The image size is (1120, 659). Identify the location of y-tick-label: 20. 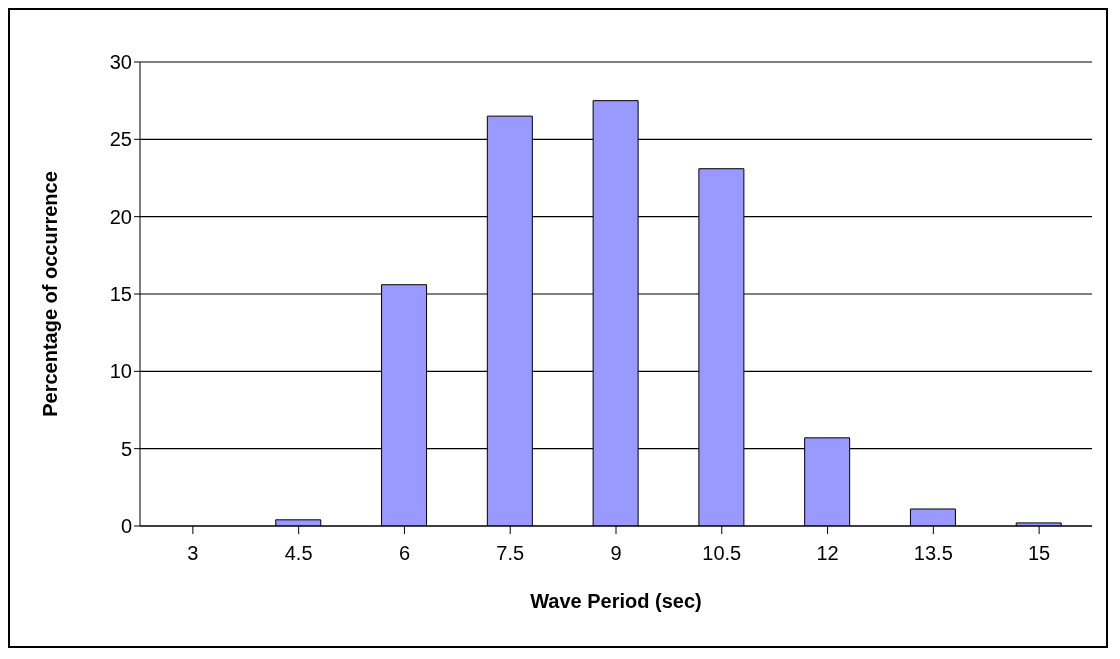
(120, 216).